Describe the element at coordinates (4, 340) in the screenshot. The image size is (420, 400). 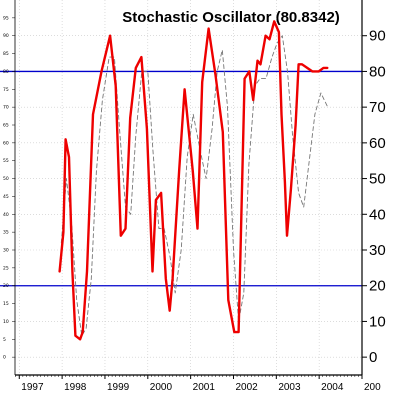
I see `y-tick-label-left: 5` at that location.